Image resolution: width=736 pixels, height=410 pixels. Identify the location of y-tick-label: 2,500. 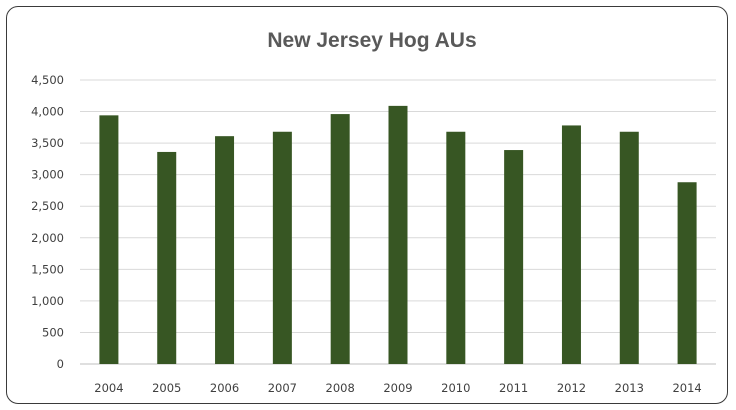
(47, 206).